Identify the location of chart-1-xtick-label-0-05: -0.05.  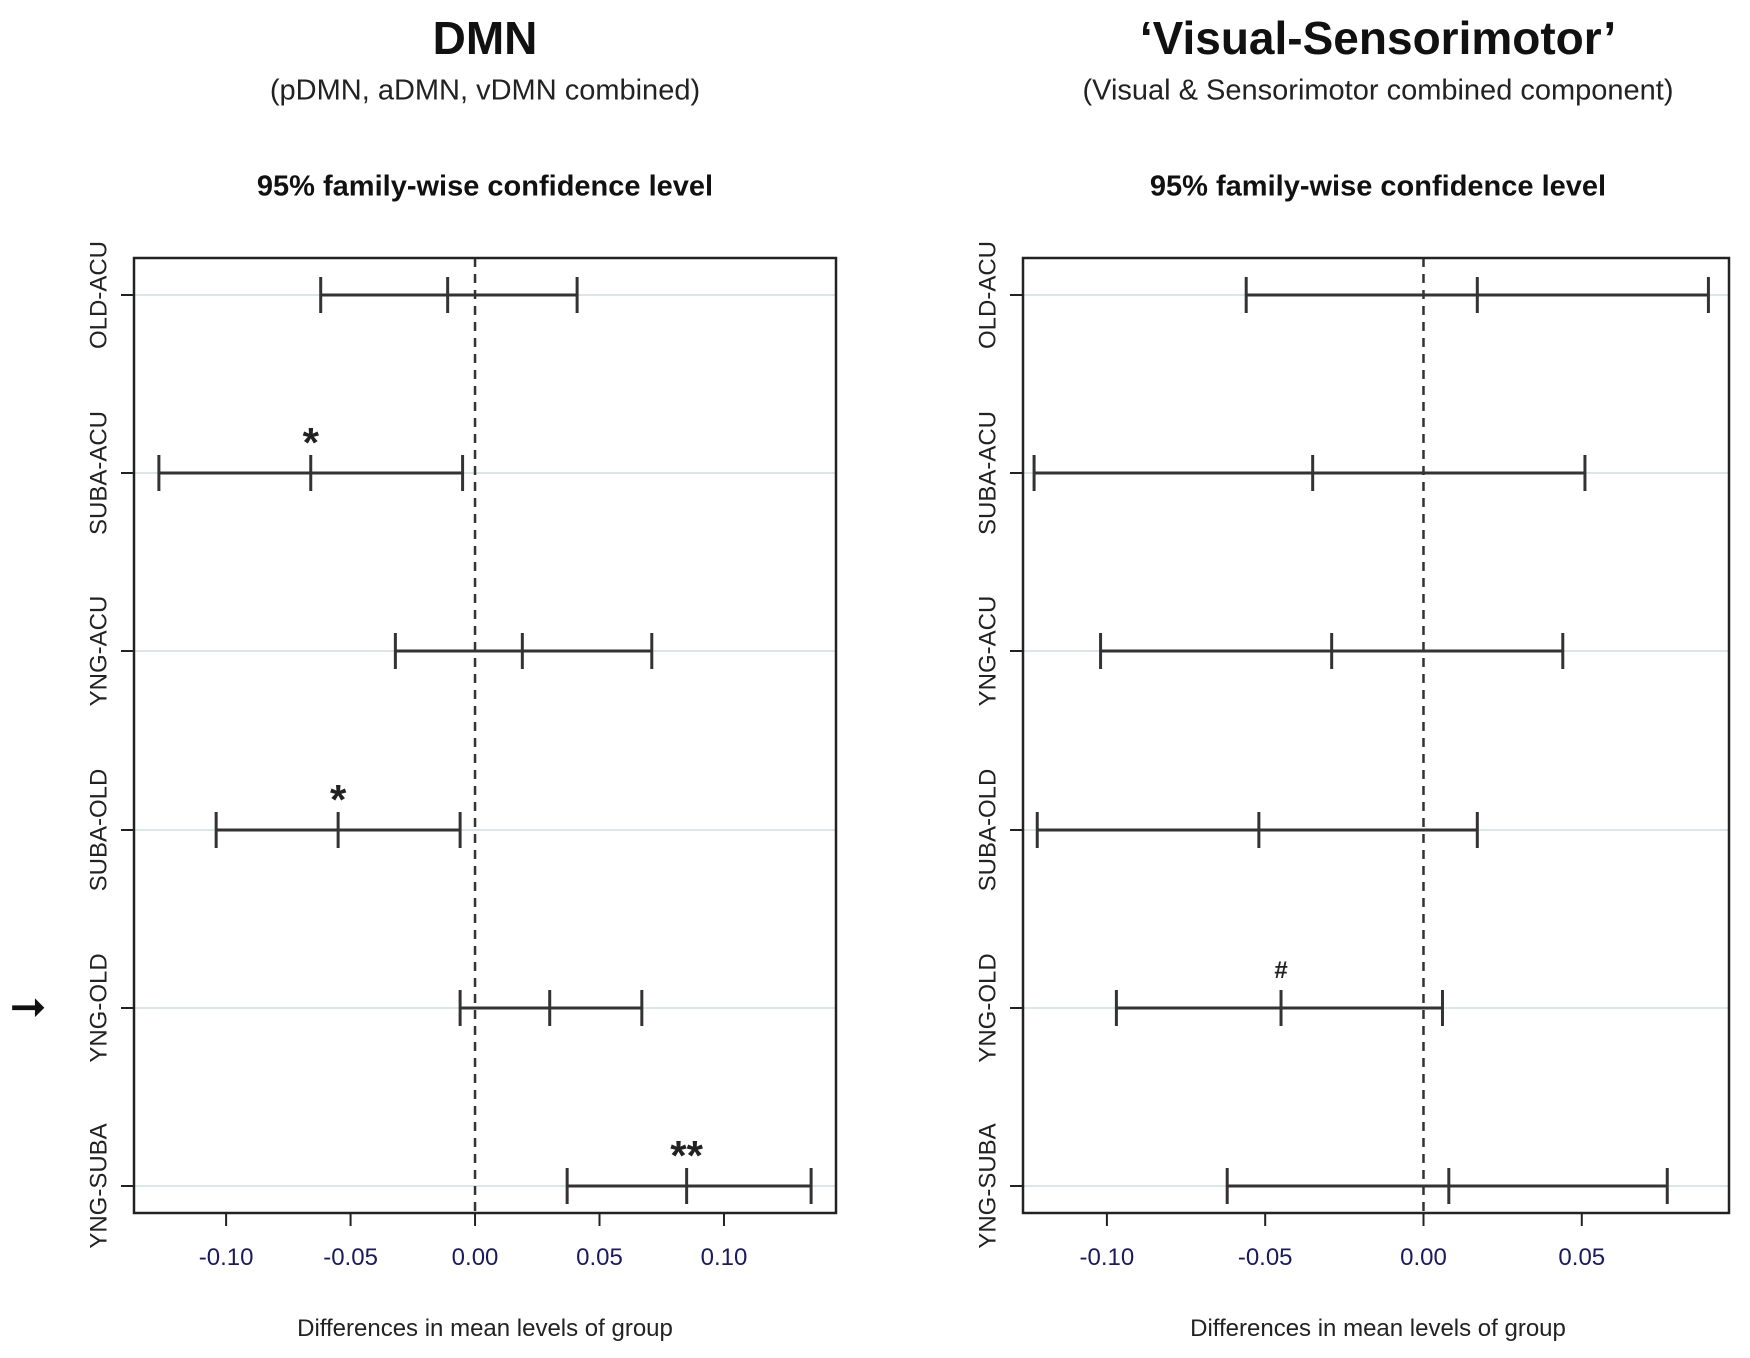
(350, 1257).